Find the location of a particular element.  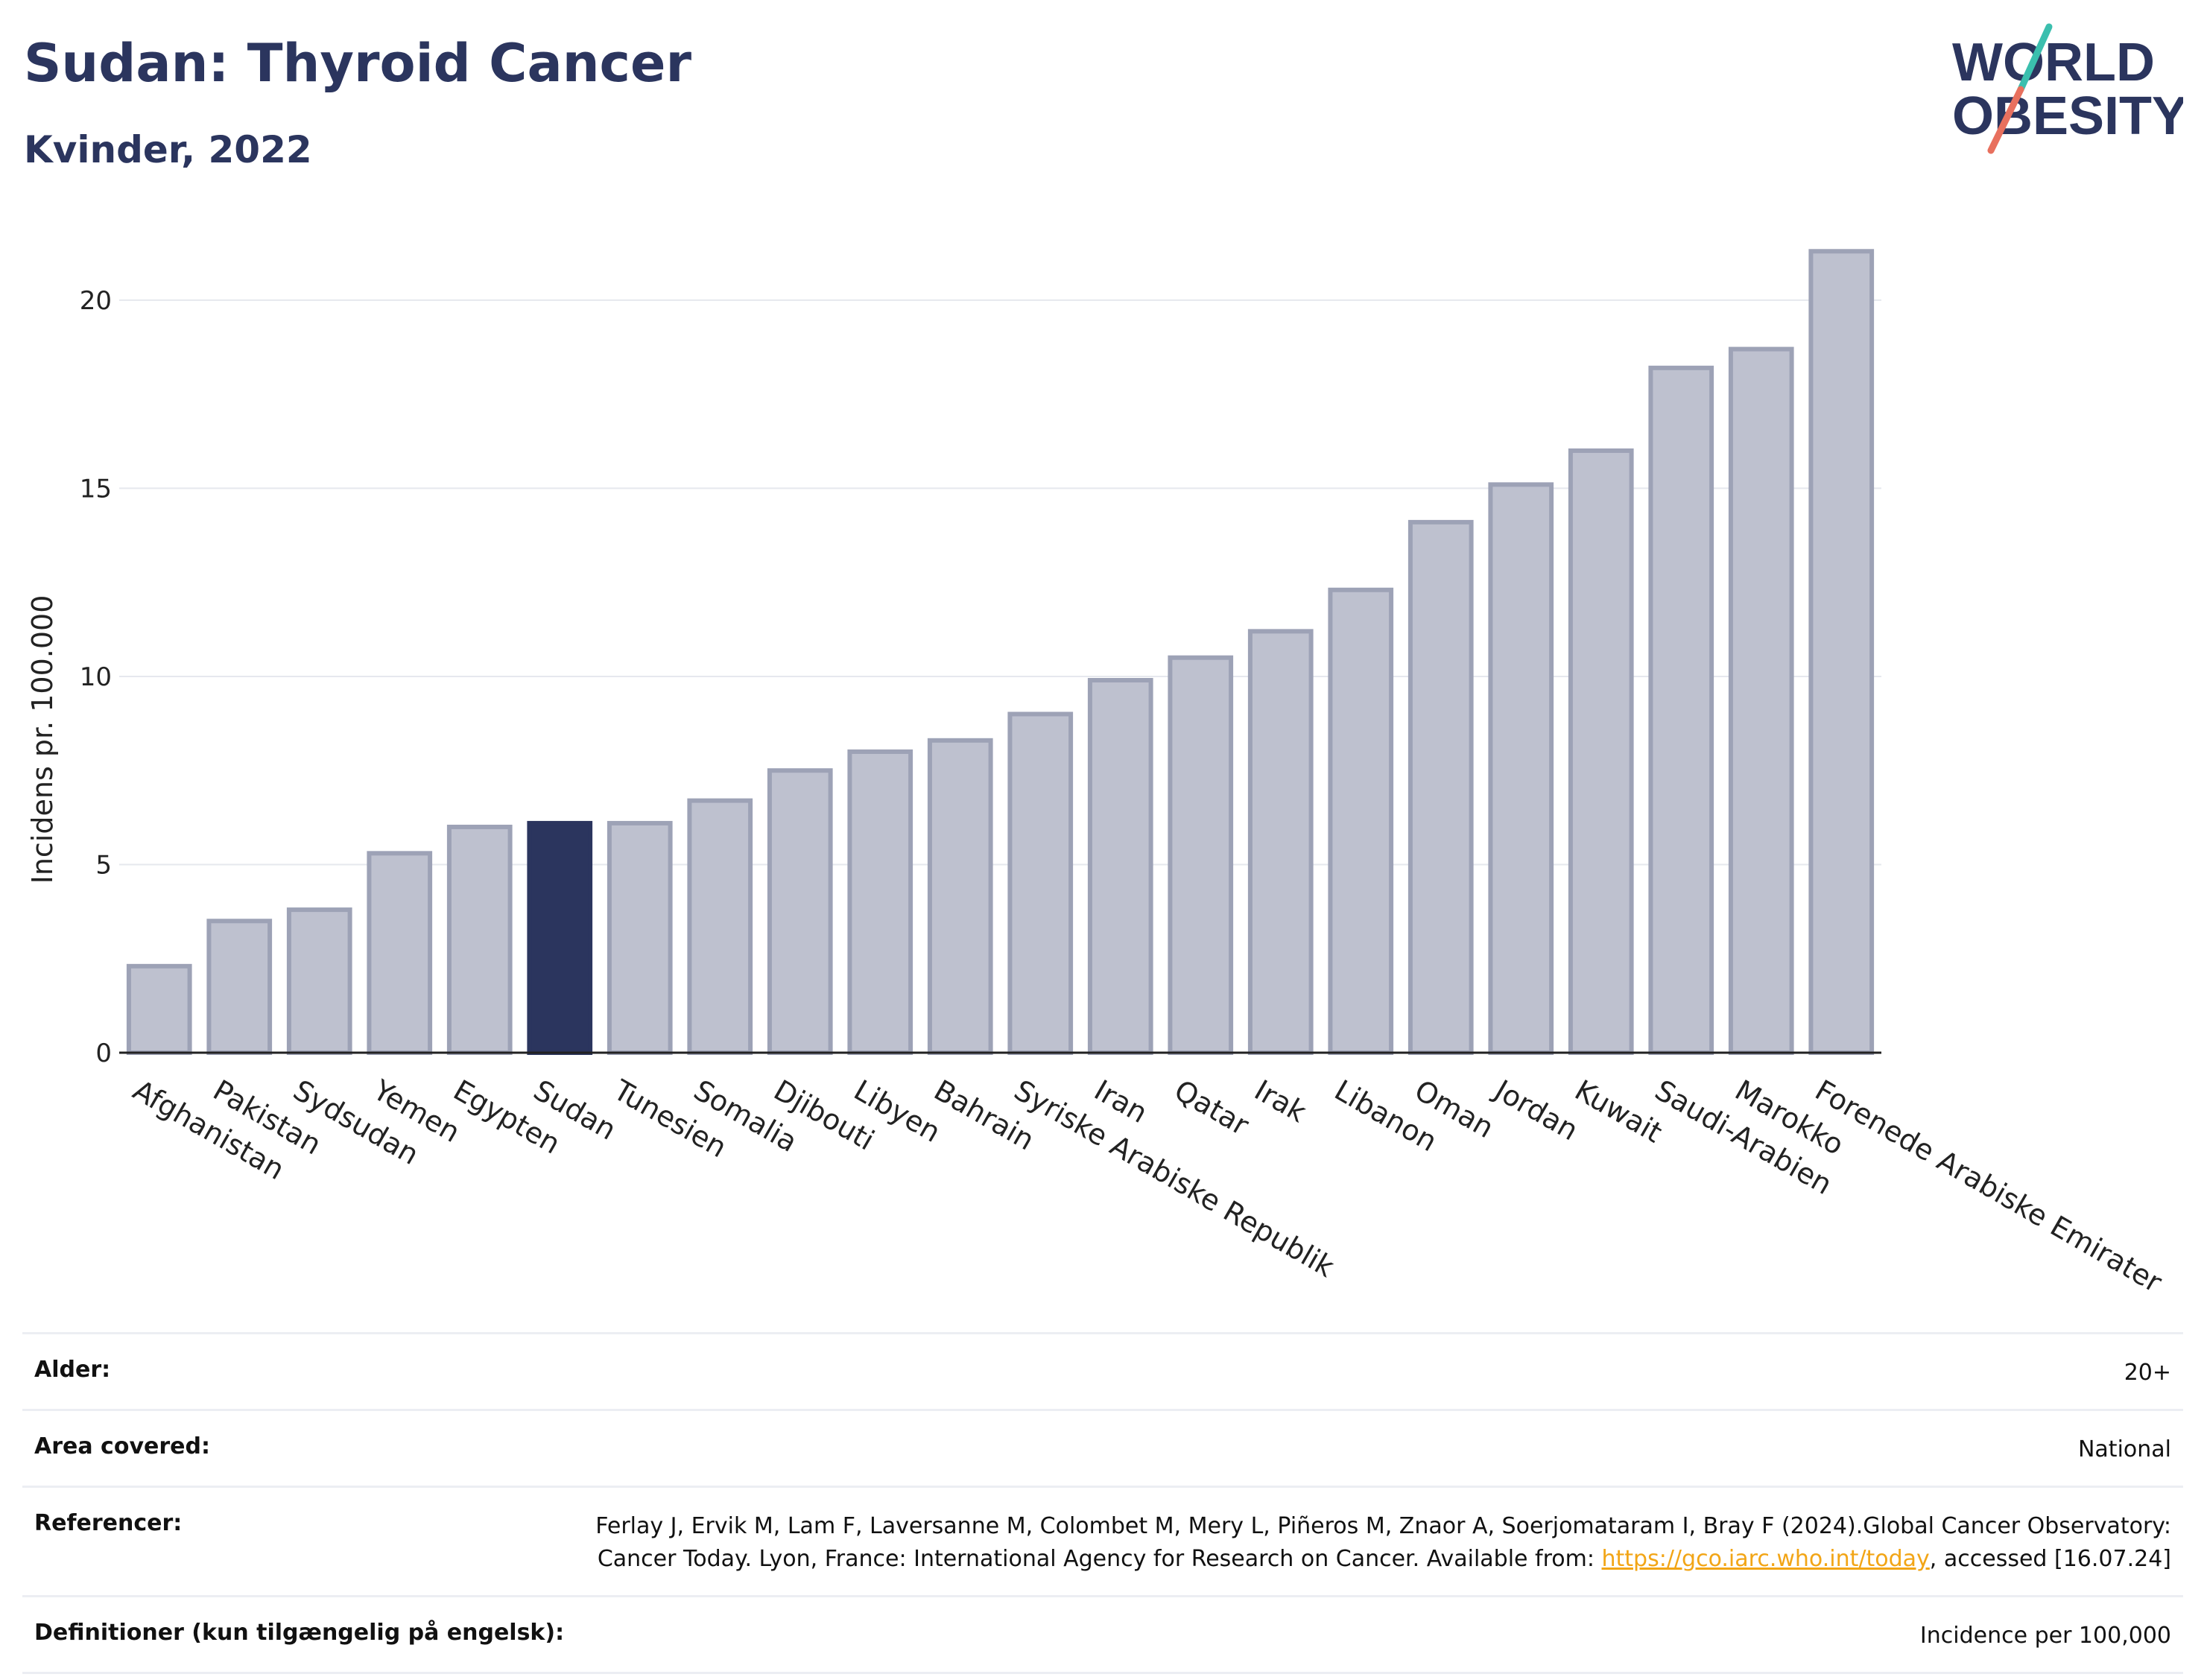

bar-bahrain is located at coordinates (960, 897).